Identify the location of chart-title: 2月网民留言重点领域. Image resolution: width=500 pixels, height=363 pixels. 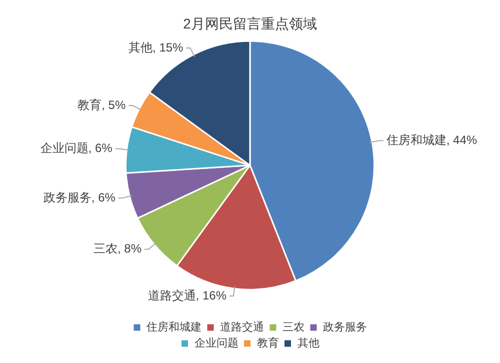
(250, 23).